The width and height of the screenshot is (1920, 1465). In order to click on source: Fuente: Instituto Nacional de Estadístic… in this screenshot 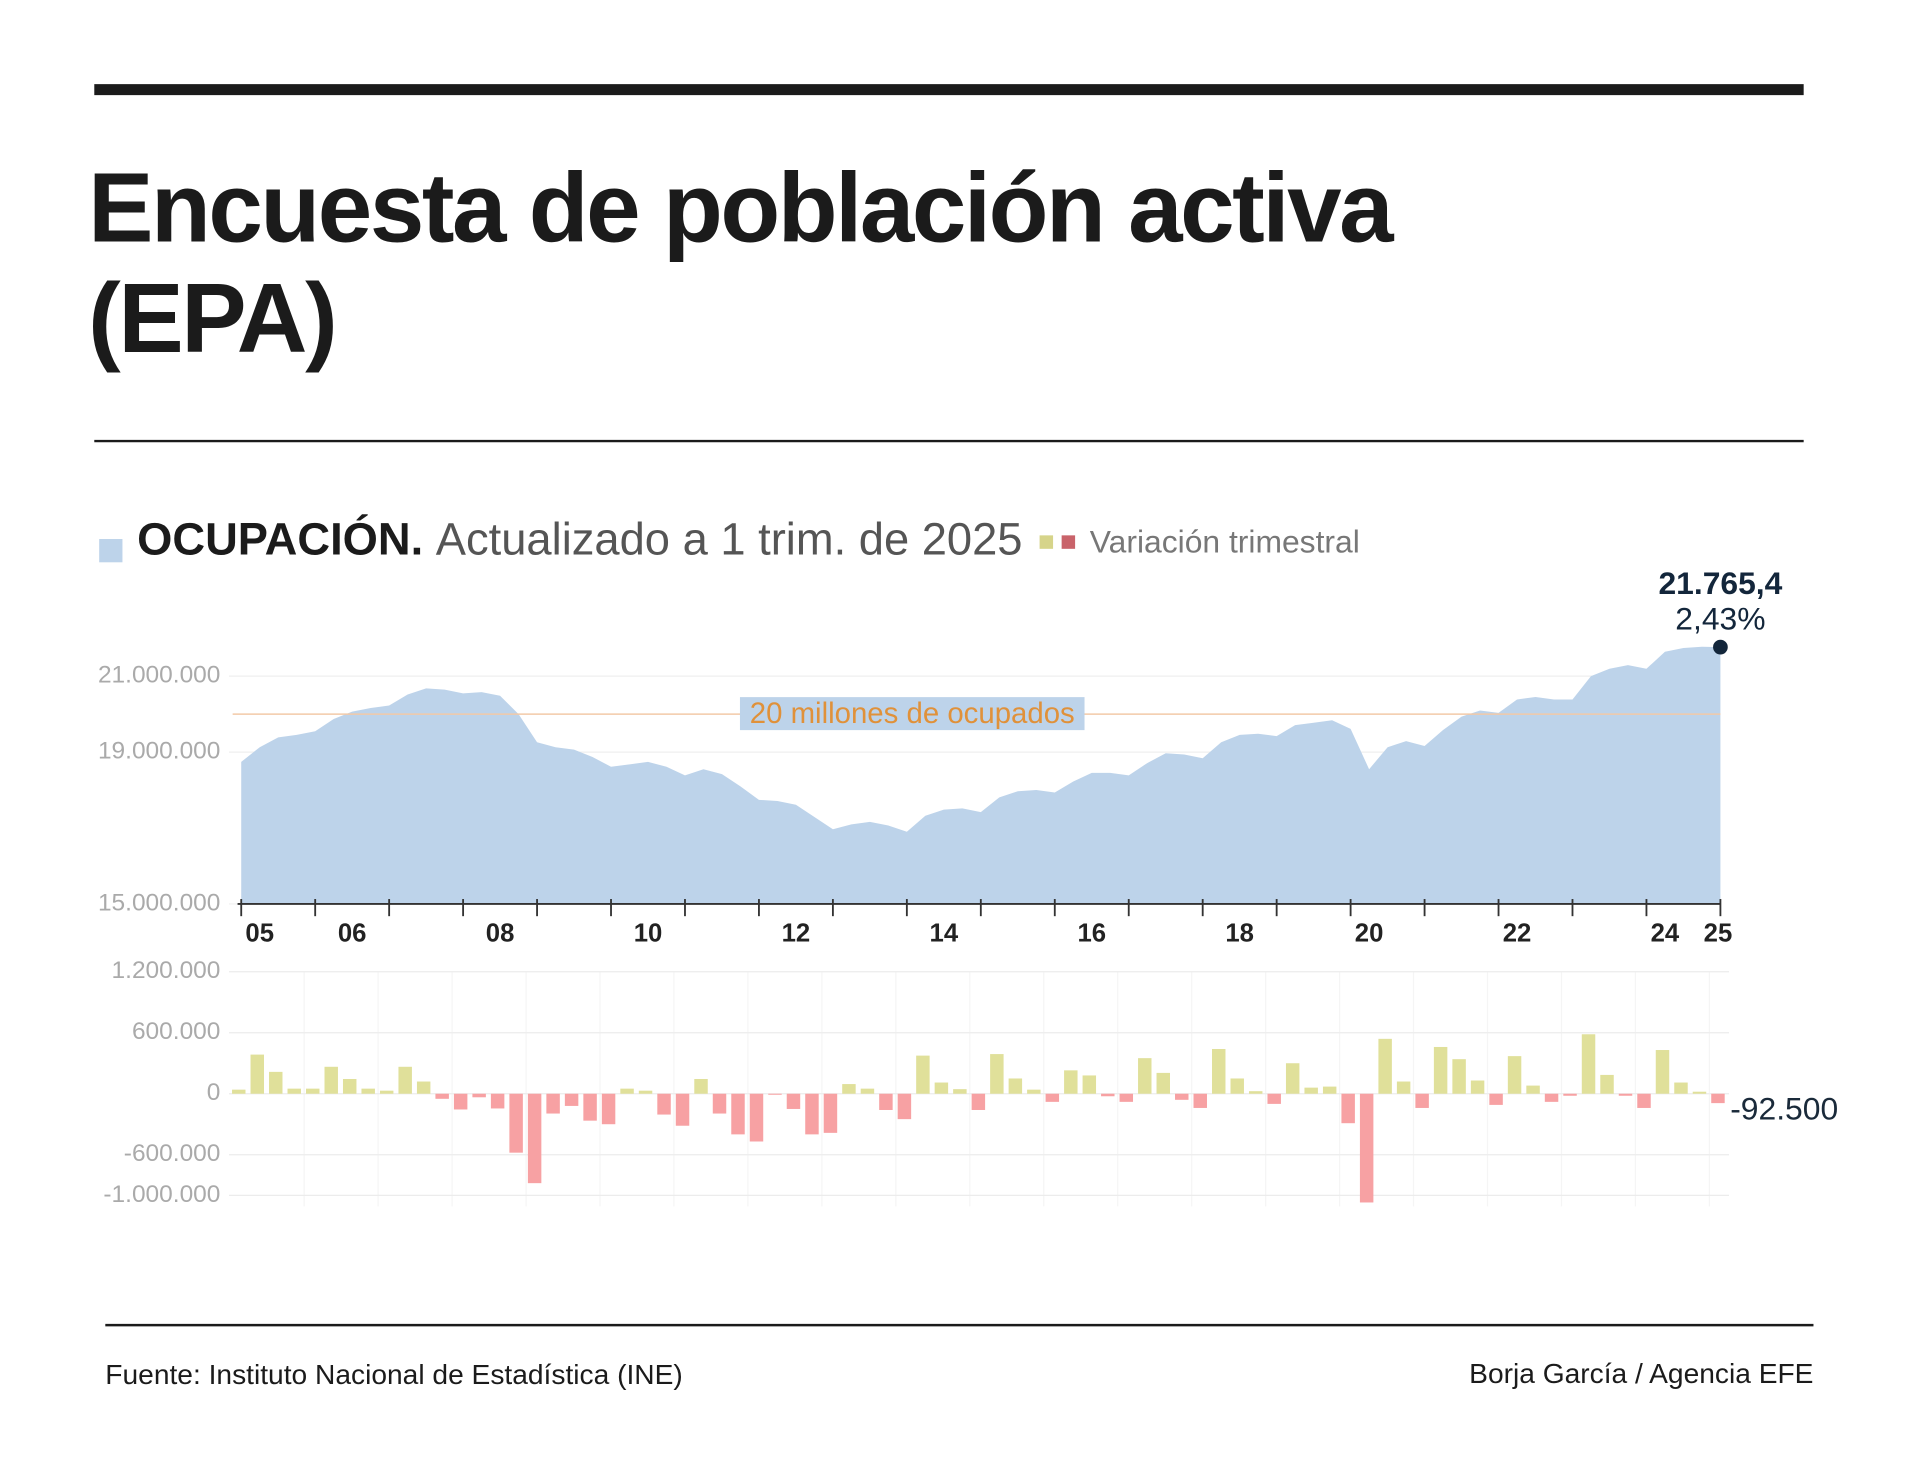, I will do `click(393, 1374)`.